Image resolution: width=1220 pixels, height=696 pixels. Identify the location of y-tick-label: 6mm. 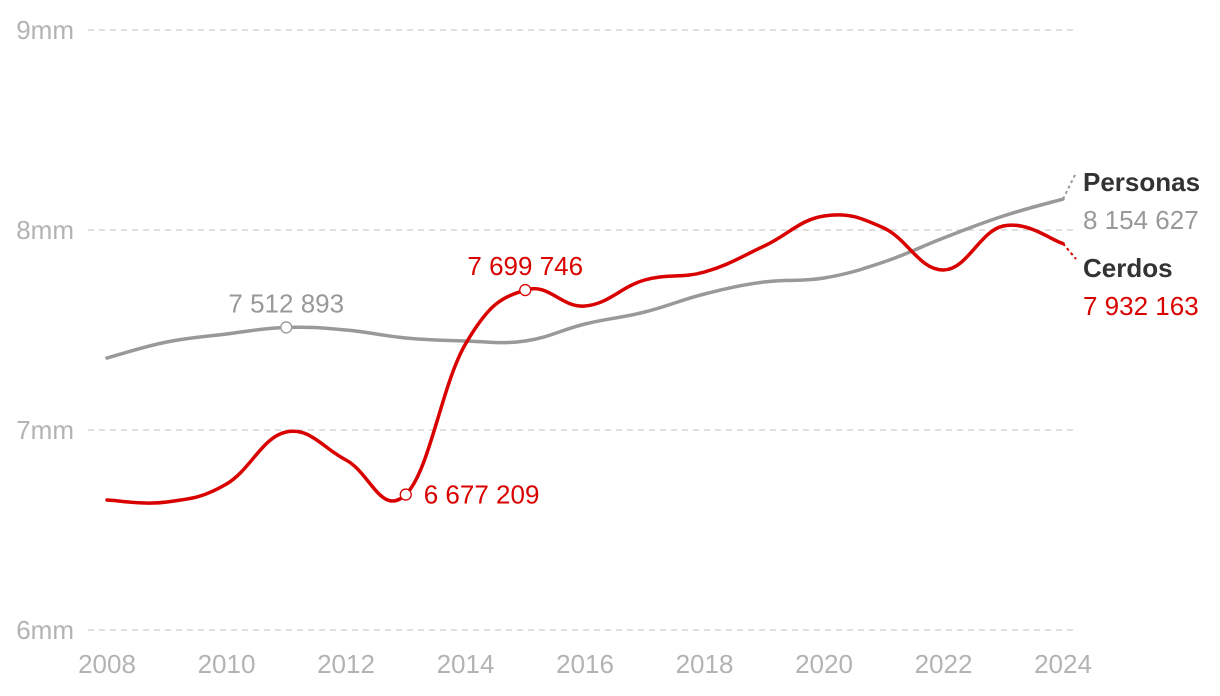
(45, 630).